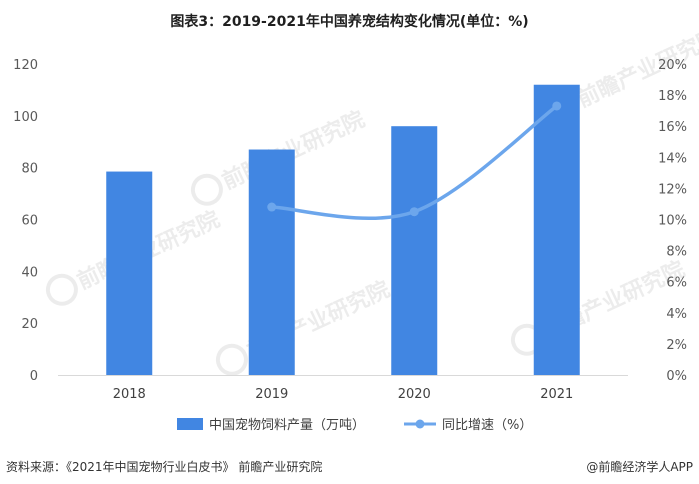 Image resolution: width=699 pixels, height=484 pixels. Describe the element at coordinates (672, 96) in the screenshot. I see `right-tick-label: 18%` at that location.